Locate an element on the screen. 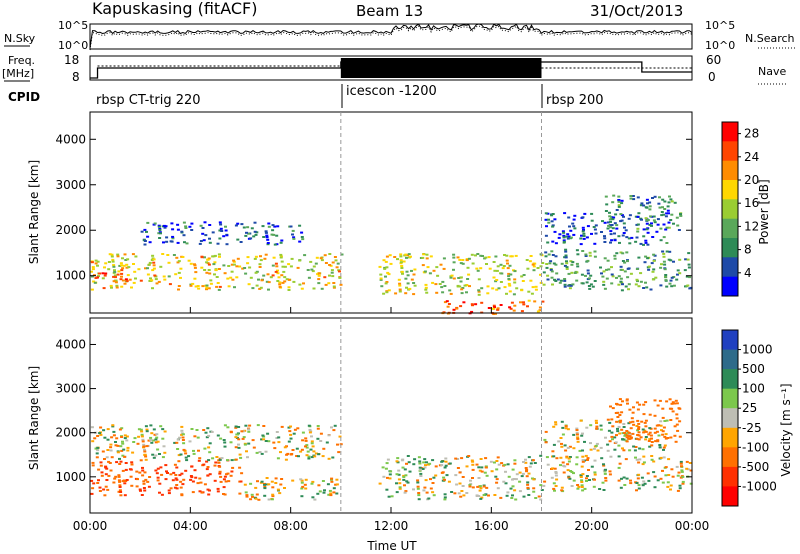 Image resolution: width=800 pixels, height=554 pixels. freq-panel-frame is located at coordinates (391, 68).